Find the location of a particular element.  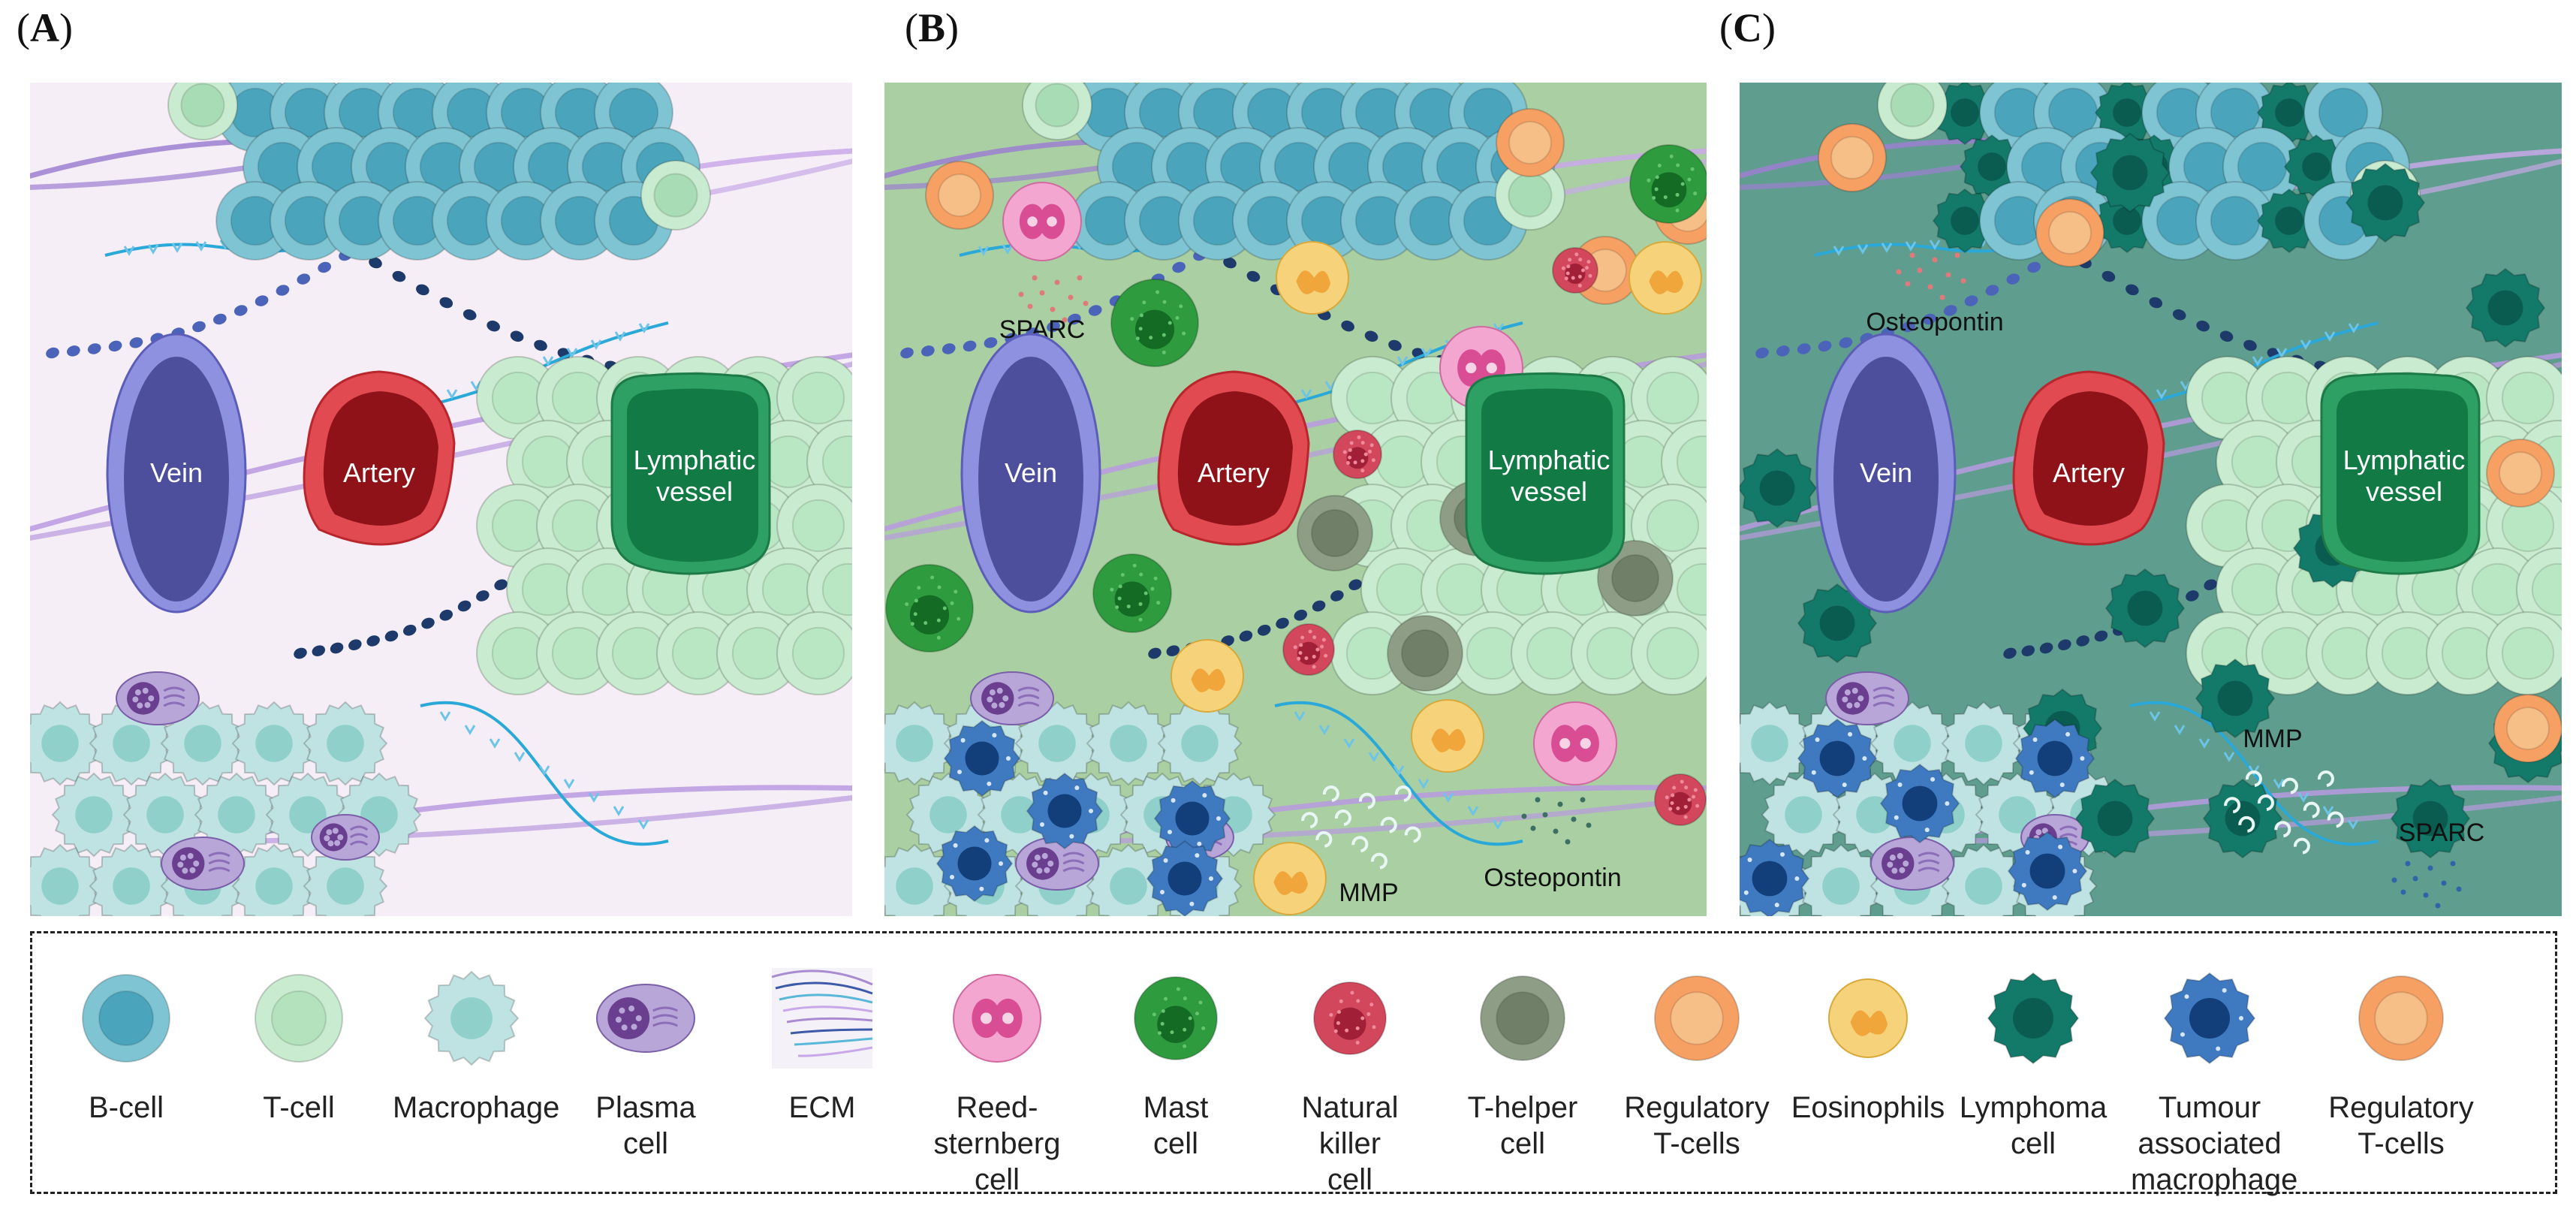

ecm-fibril is located at coordinates (544, 773).